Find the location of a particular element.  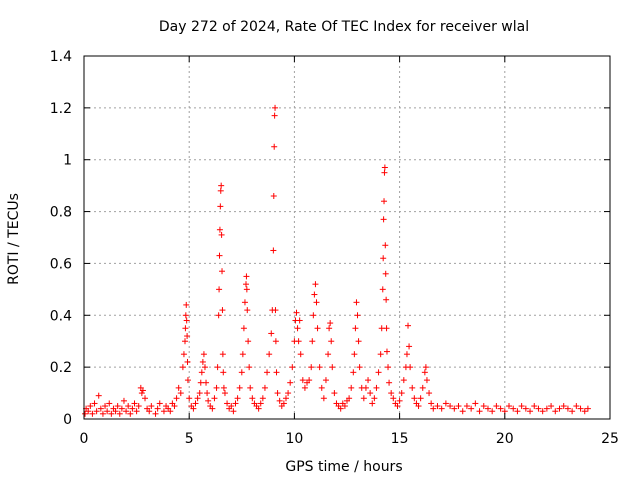

y-tick-label: 0.2 is located at coordinates (61, 368).